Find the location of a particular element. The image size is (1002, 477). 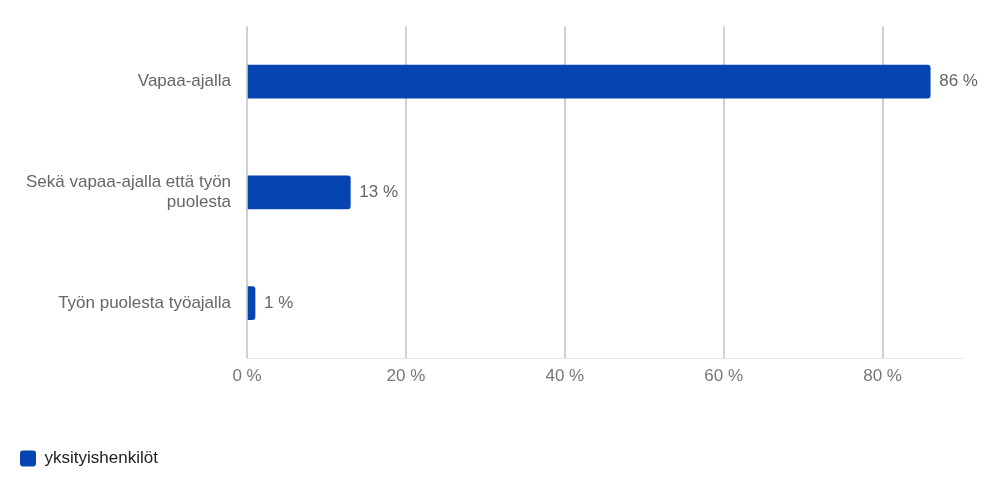

x-tick-label: 0 % is located at coordinates (247, 376).